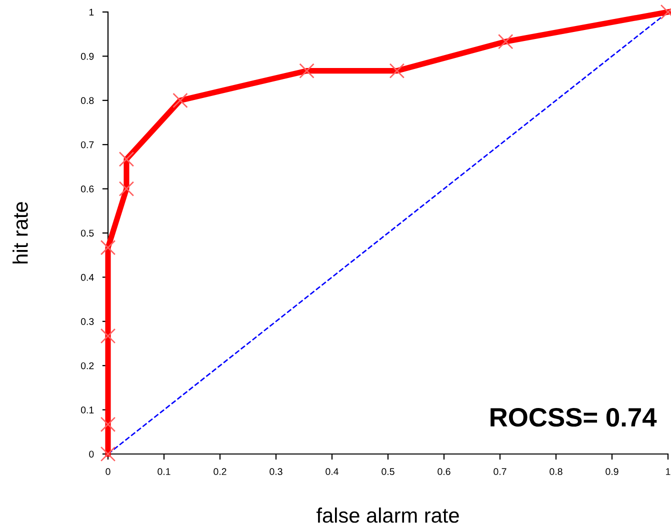  I want to click on x-axis-title: false alarm rate, so click(387, 515).